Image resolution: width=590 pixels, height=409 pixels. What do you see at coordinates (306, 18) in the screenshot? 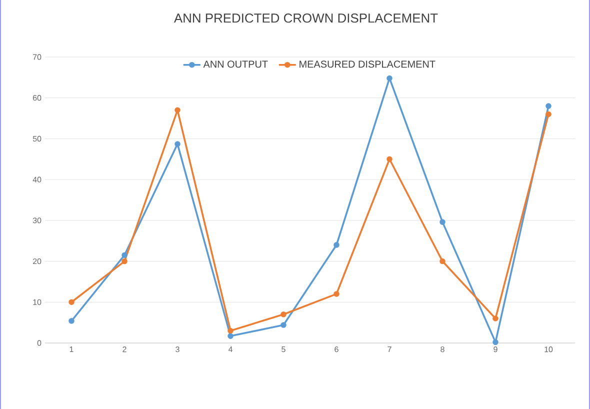
I see `chart-title: ANN PREDICTED CROWN DISPLACEMENT` at bounding box center [306, 18].